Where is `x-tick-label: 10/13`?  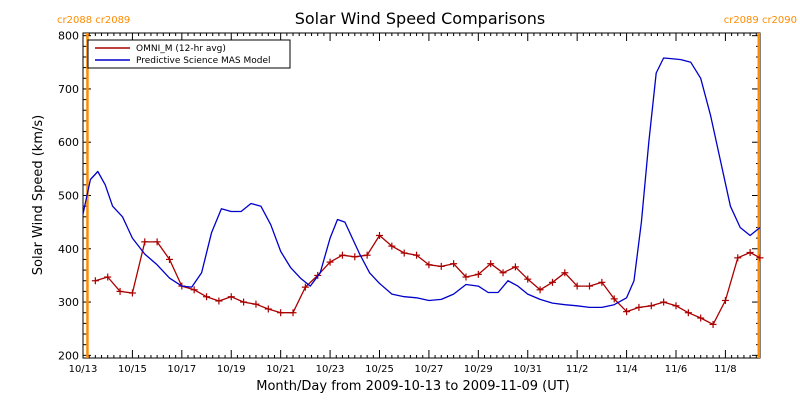
x-tick-label: 10/13 is located at coordinates (83, 369).